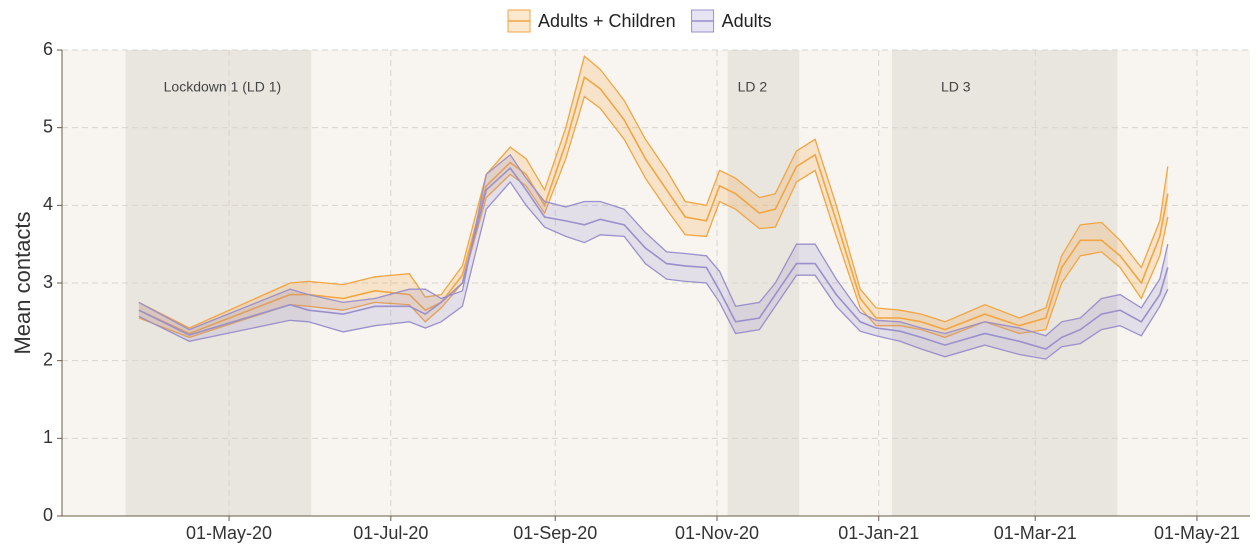 The image size is (1258, 547). I want to click on y-tick-label: 2, so click(48, 359).